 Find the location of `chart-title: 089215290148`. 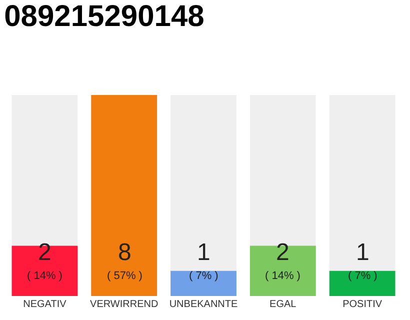

chart-title: 089215290148 is located at coordinates (104, 16).